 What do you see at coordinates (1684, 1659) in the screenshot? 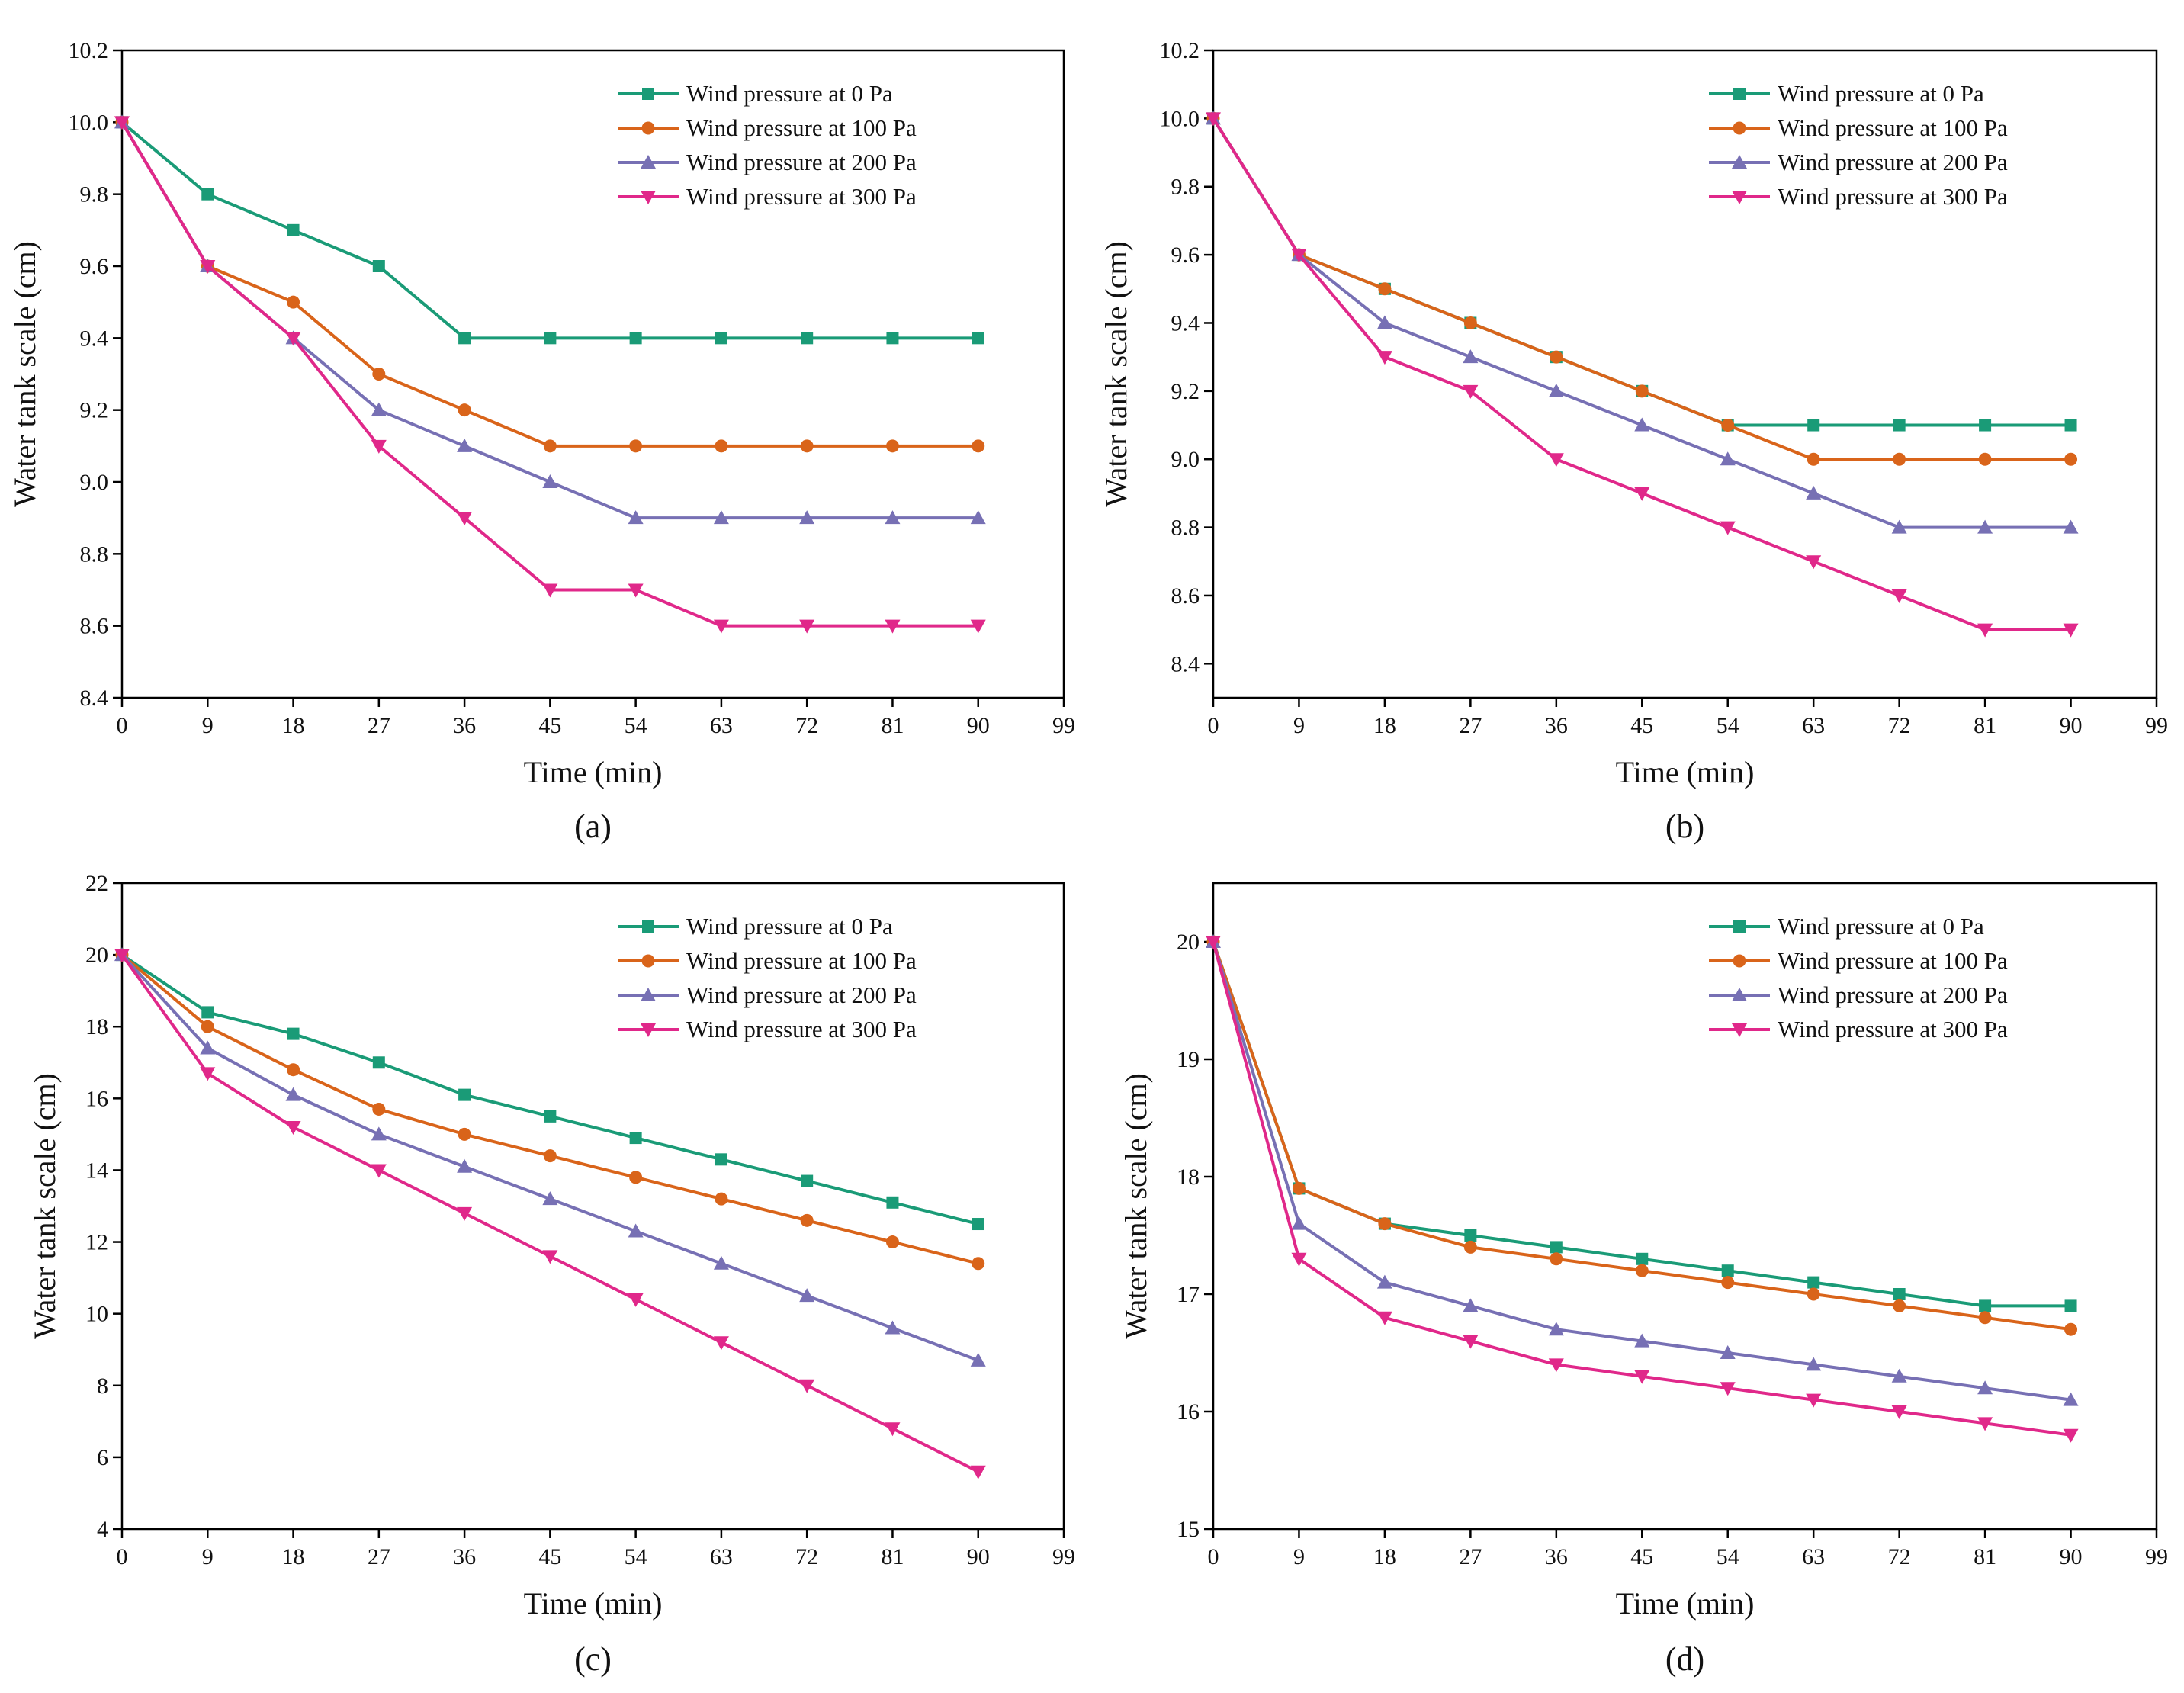
I see `panel-caption: (d)` at bounding box center [1684, 1659].